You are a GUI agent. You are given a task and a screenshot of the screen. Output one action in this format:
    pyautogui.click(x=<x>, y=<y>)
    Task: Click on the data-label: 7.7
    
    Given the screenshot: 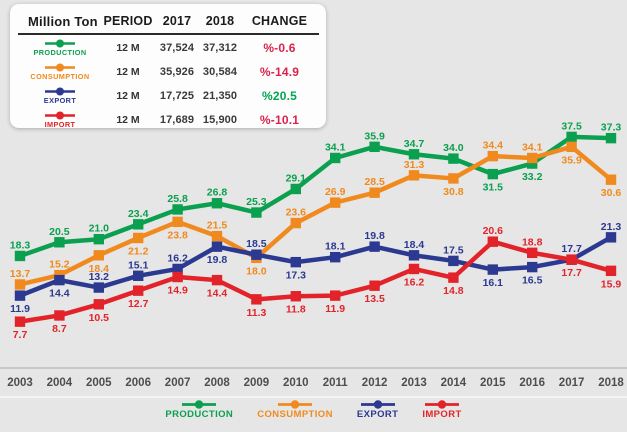 What is the action you would take?
    pyautogui.click(x=20, y=335)
    